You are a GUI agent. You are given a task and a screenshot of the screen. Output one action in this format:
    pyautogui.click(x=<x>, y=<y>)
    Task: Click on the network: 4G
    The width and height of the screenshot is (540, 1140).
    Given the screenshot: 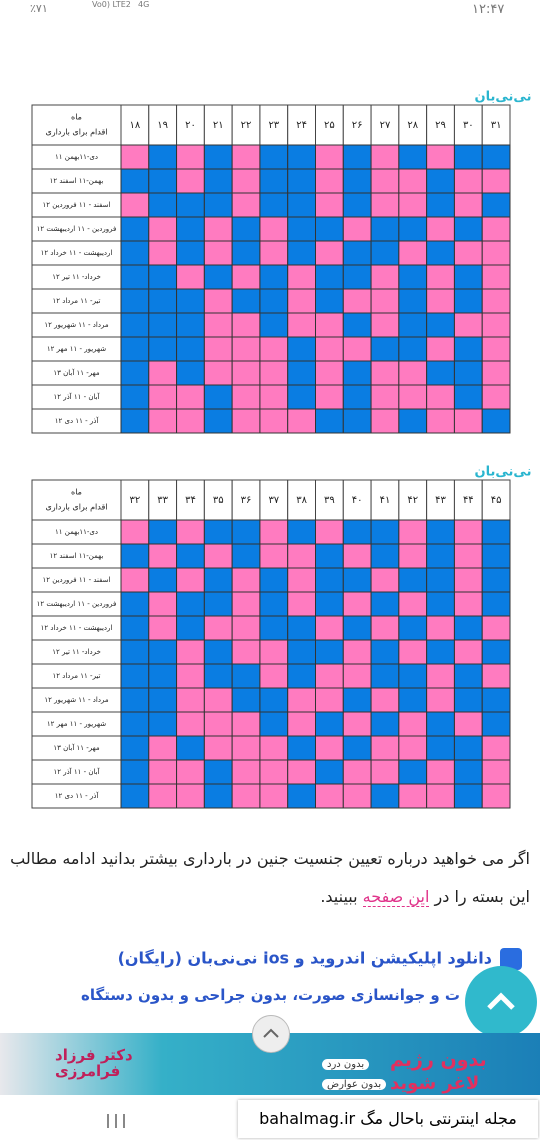 What is the action you would take?
    pyautogui.click(x=144, y=4)
    